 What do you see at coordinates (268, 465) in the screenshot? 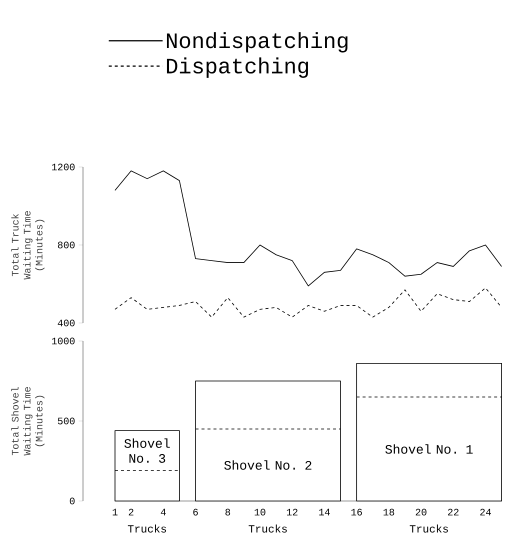
I see `series-label: Shovel No. 2` at bounding box center [268, 465].